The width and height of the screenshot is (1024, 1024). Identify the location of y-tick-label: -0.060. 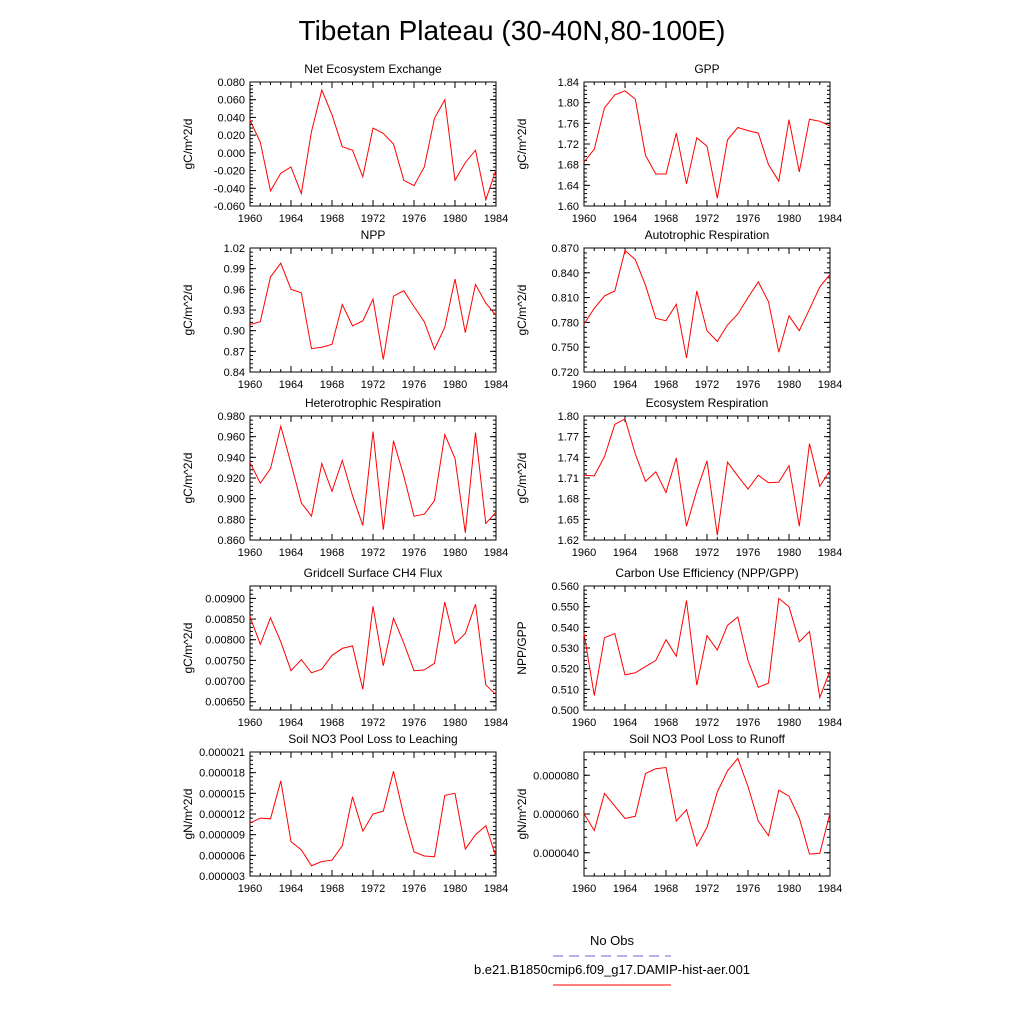
(229, 207).